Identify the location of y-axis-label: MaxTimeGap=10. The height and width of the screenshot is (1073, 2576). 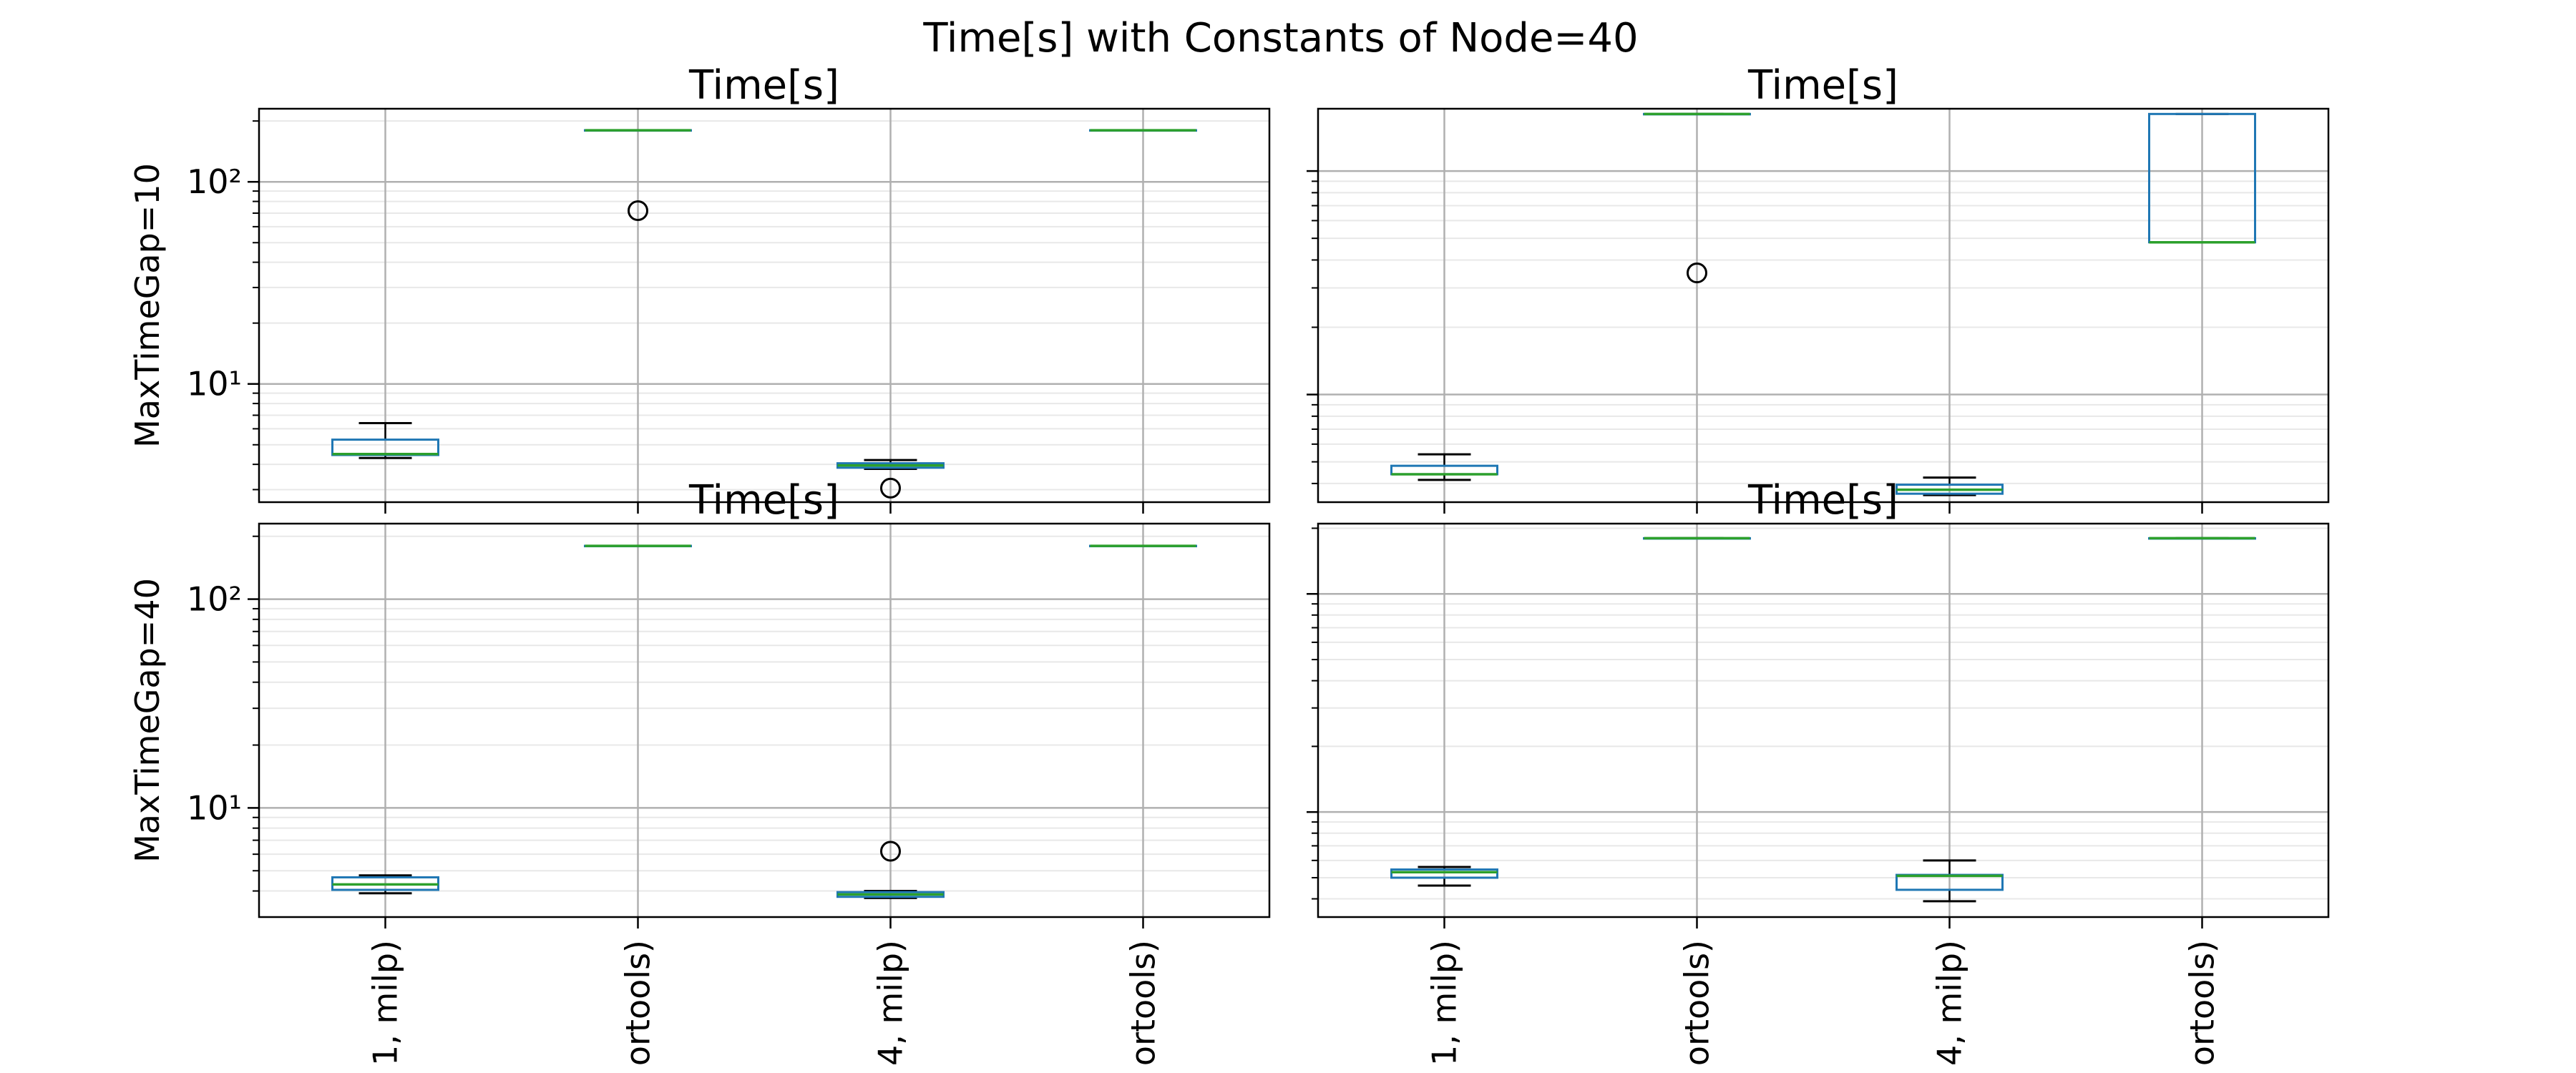
(147, 305).